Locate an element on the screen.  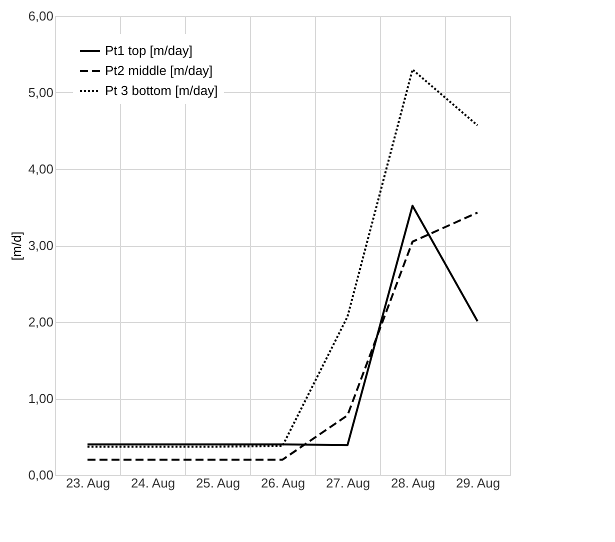
x-tick-label: 27. Aug is located at coordinates (348, 483).